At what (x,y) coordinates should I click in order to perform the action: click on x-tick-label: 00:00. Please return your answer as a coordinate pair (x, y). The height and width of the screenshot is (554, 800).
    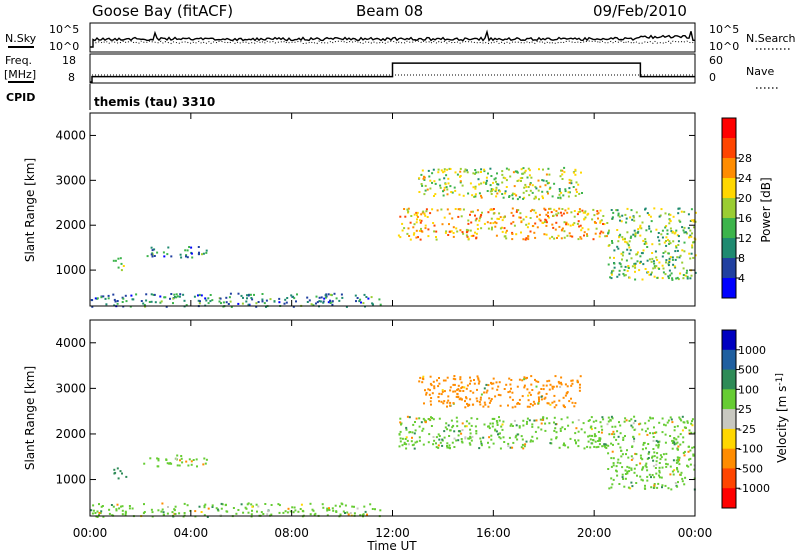
    Looking at the image, I should click on (90, 533).